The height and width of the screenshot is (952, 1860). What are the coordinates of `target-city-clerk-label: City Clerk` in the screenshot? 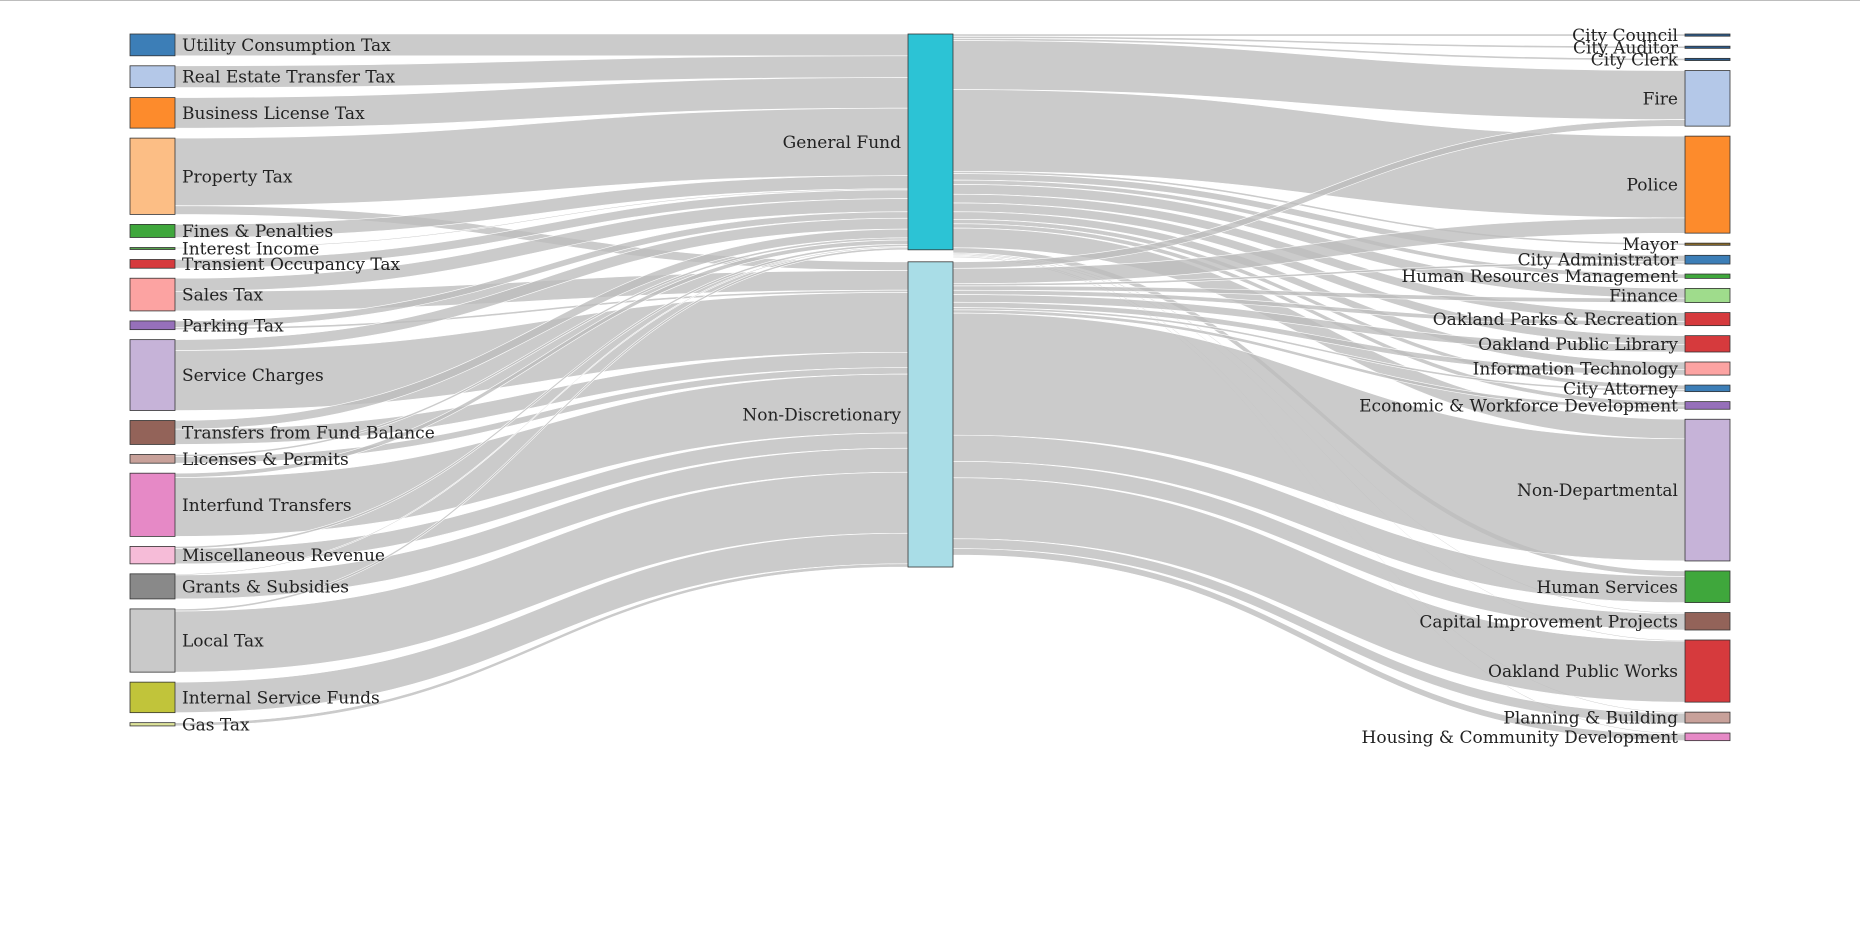 It's located at (1635, 60).